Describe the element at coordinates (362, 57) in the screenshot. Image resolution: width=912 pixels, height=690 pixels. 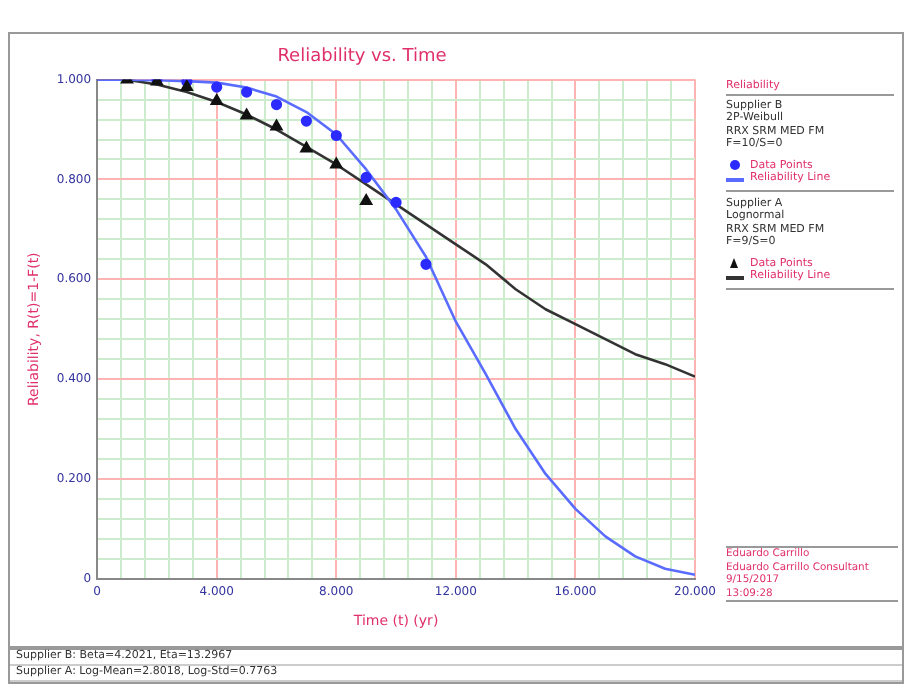
I see `chart-title: Reliability vs. Time` at that location.